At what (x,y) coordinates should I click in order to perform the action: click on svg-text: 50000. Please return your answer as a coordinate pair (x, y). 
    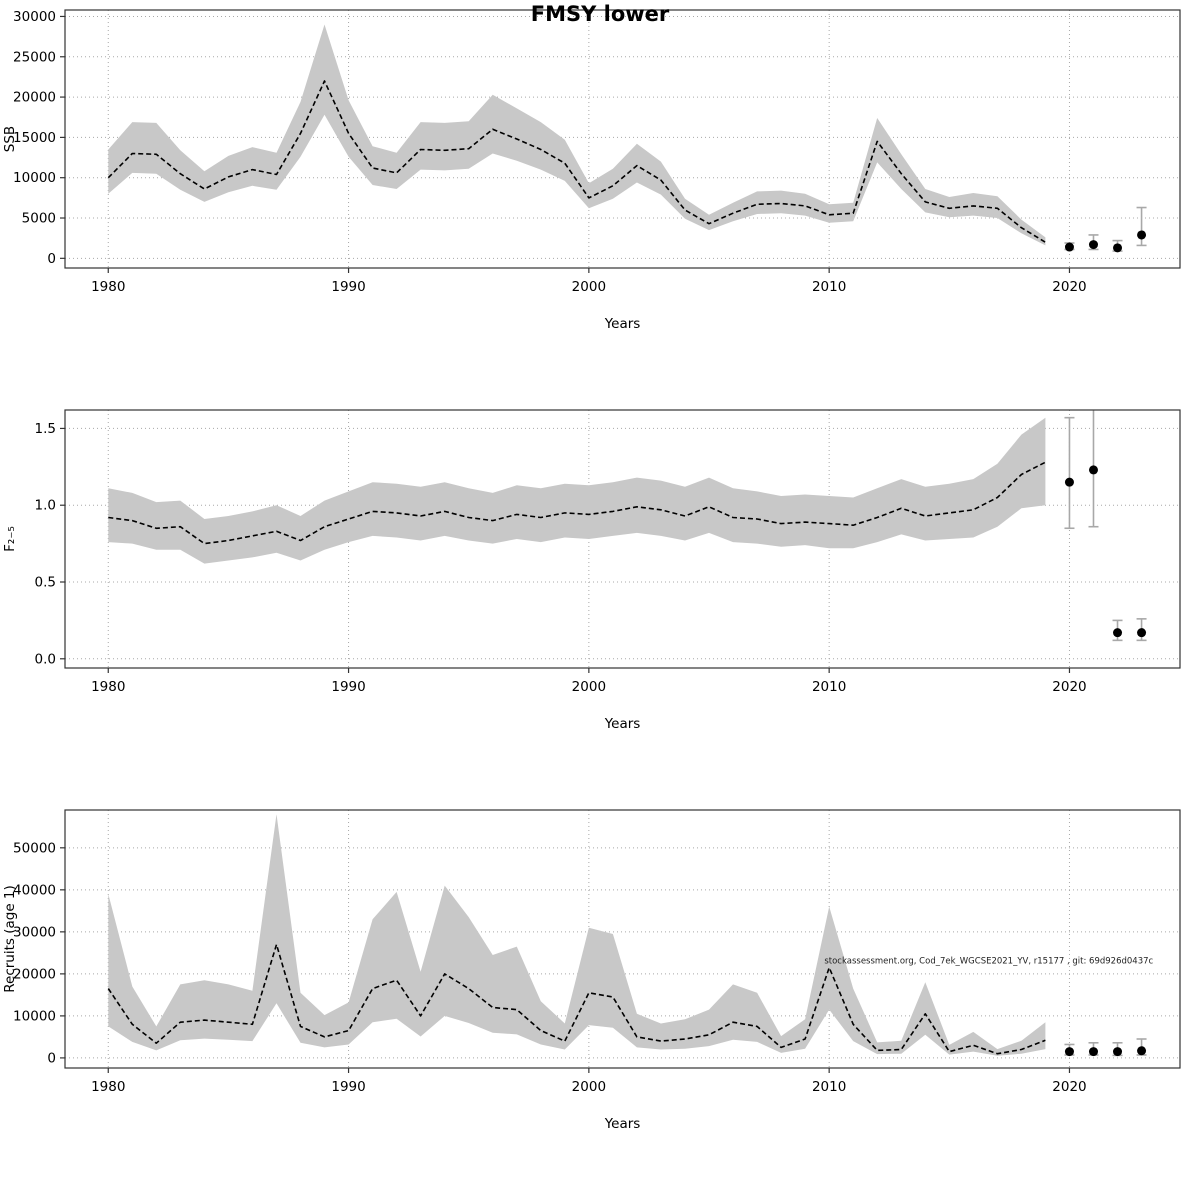
    Looking at the image, I should click on (34, 848).